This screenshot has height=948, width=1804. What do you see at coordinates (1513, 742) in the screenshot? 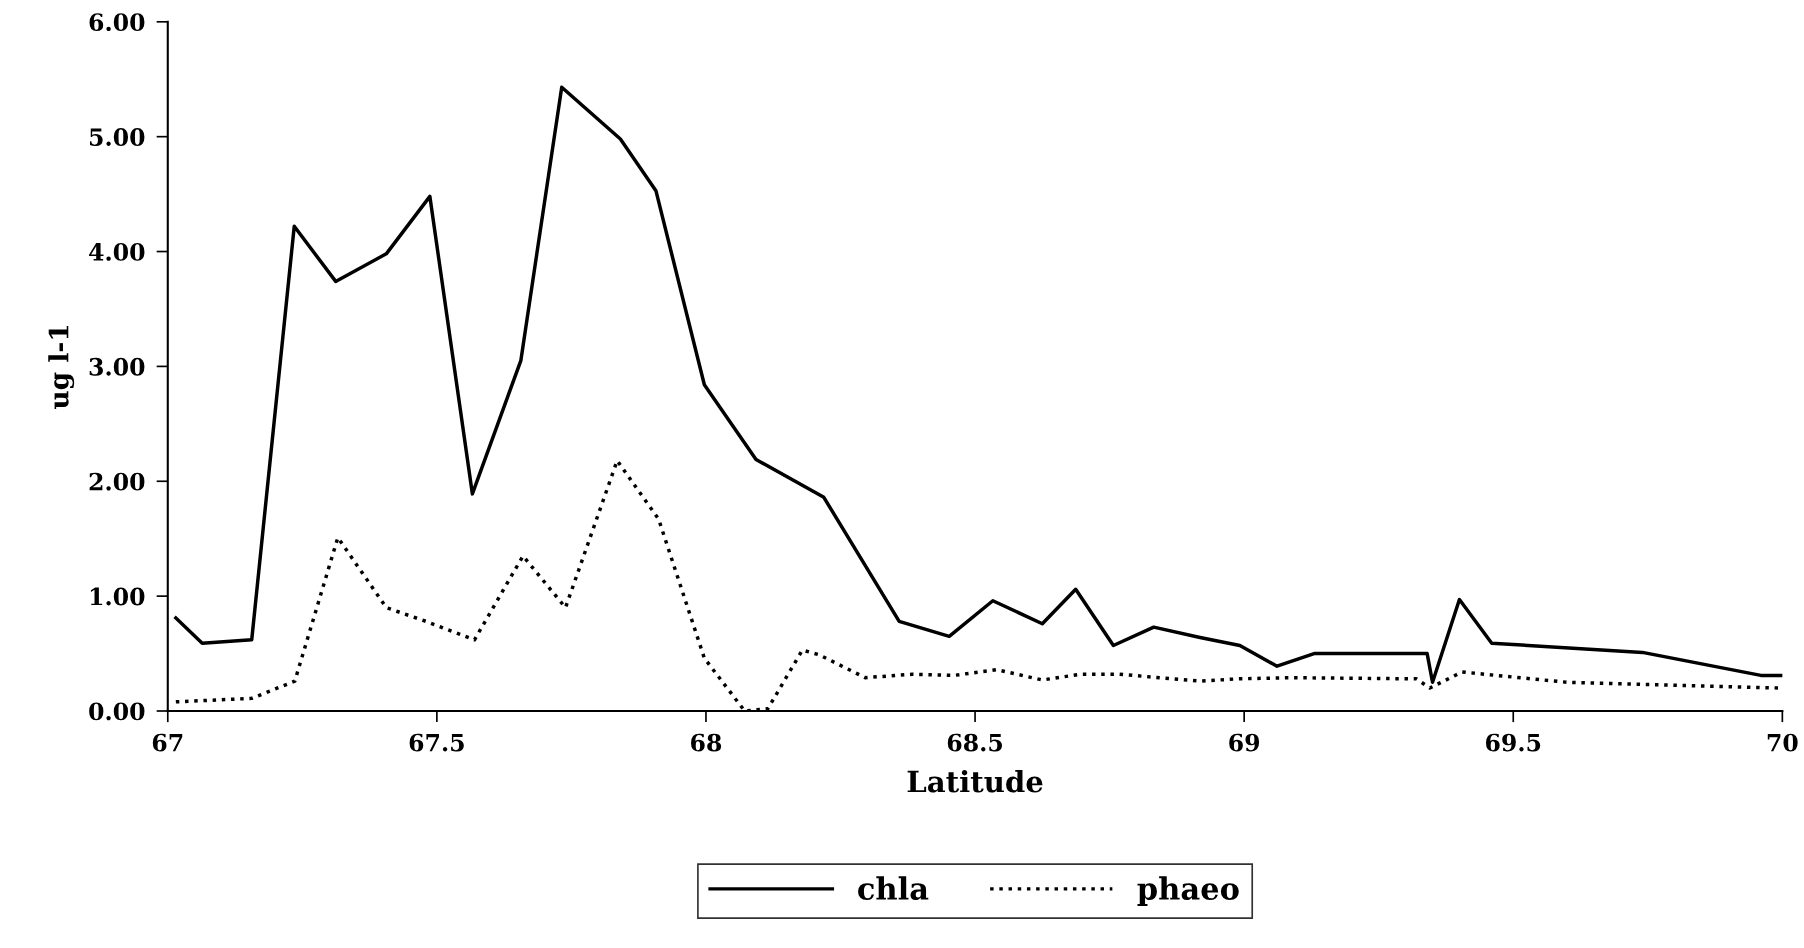
I see `x-tick-label: 69.5` at bounding box center [1513, 742].